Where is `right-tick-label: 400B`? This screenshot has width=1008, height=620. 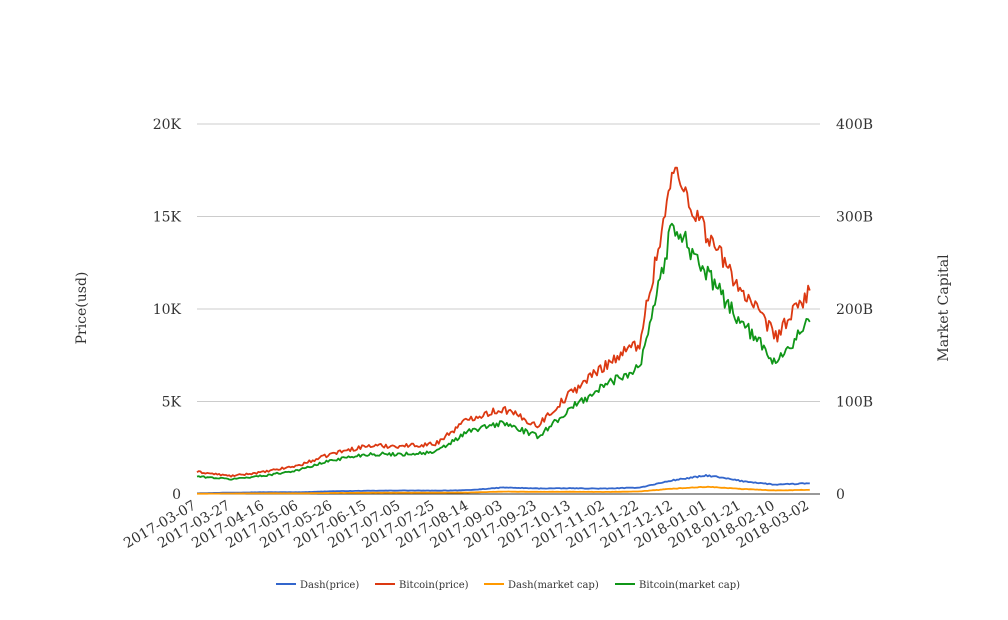 right-tick-label: 400B is located at coordinates (854, 125).